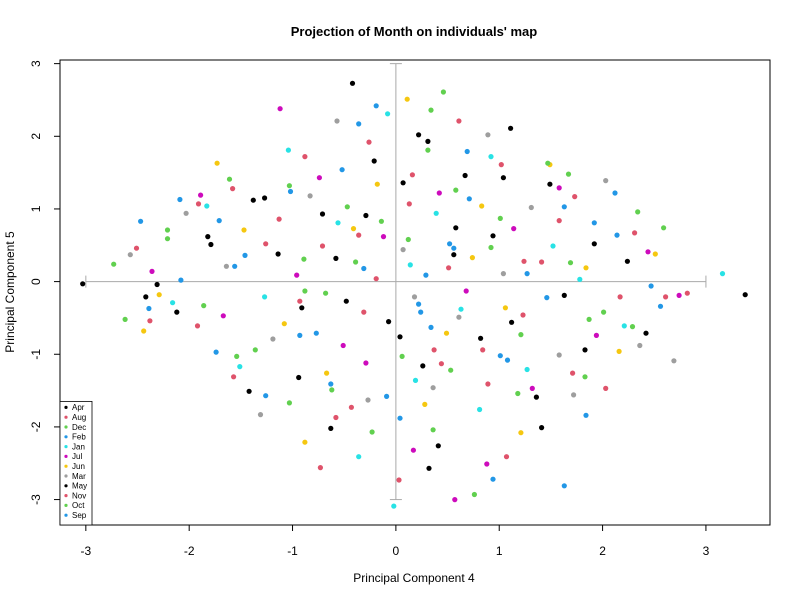 Image resolution: width=800 pixels, height=600 pixels. Describe the element at coordinates (78, 466) in the screenshot. I see `legend-label-jun: Jun` at that location.